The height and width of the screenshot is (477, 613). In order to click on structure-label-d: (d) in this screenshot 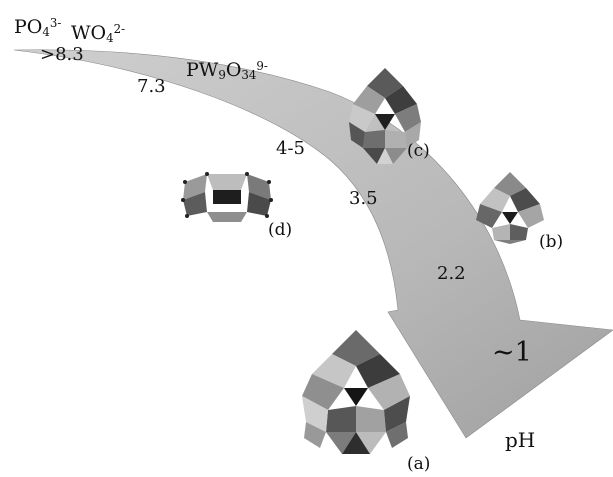, I will do `click(280, 230)`.